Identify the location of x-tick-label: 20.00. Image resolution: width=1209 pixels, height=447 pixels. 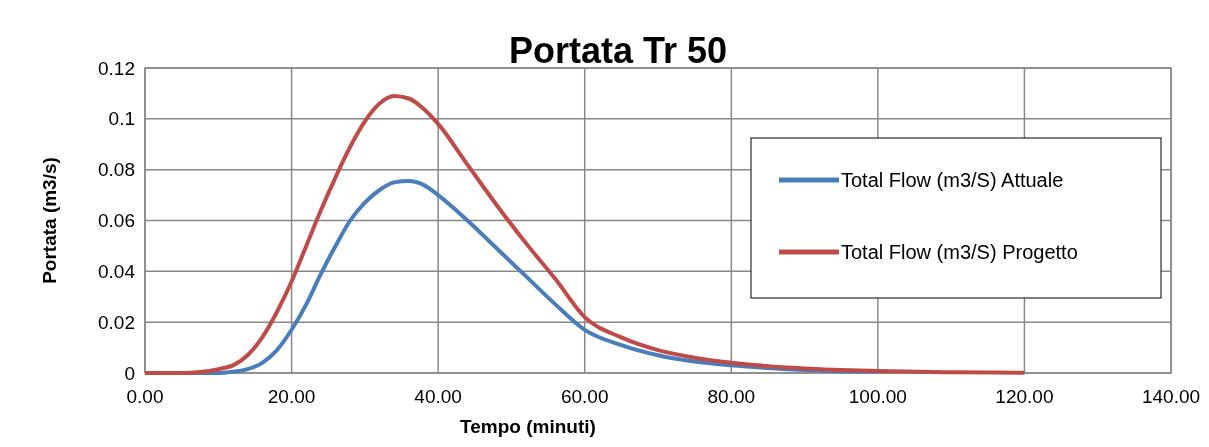
(291, 396).